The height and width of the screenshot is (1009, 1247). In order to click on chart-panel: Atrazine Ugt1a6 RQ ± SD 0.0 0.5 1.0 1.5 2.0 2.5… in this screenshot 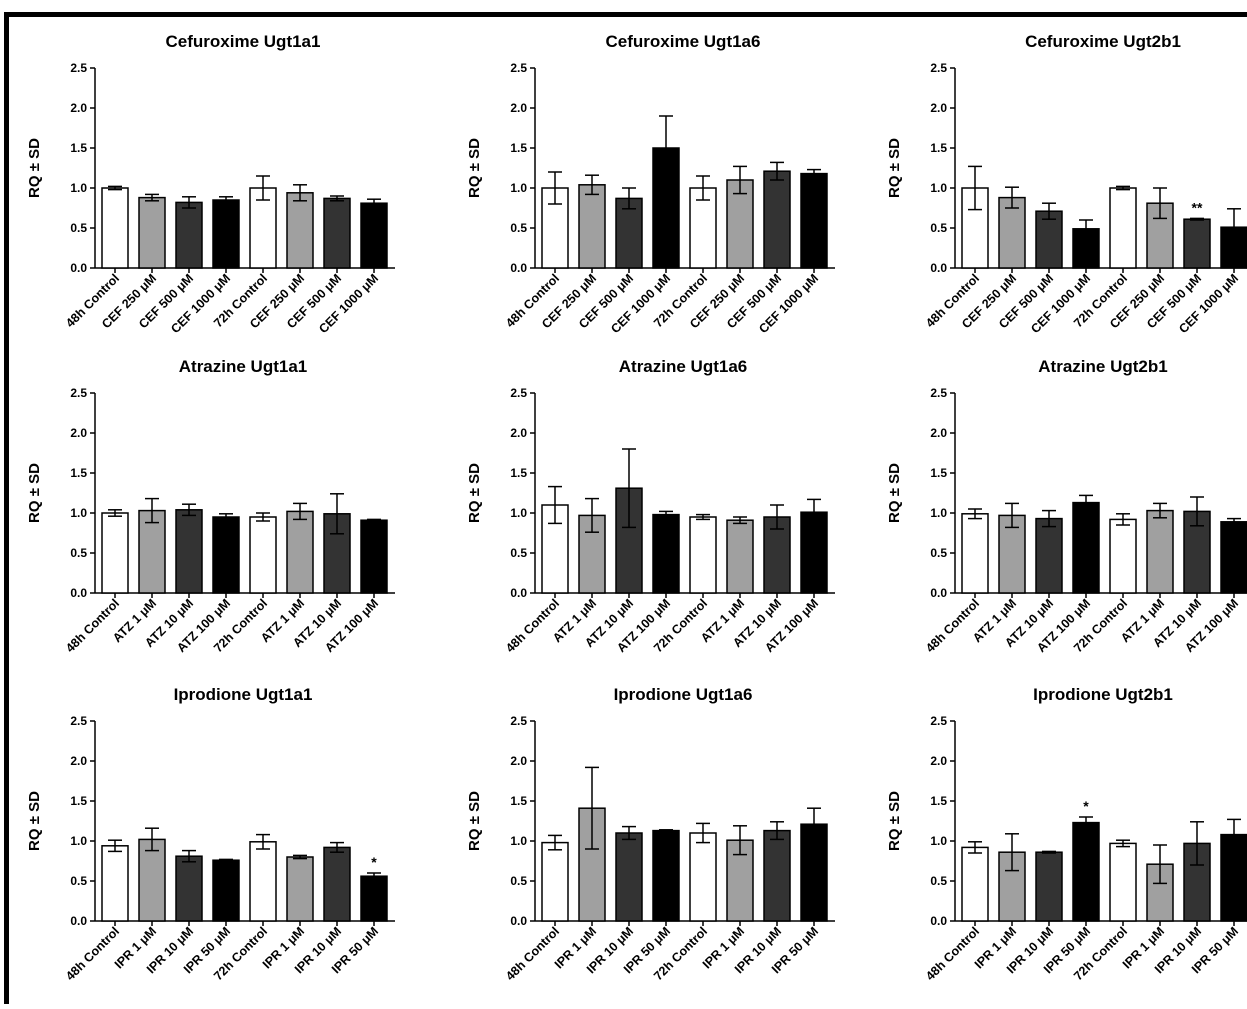, I will do `click(650, 506)`.